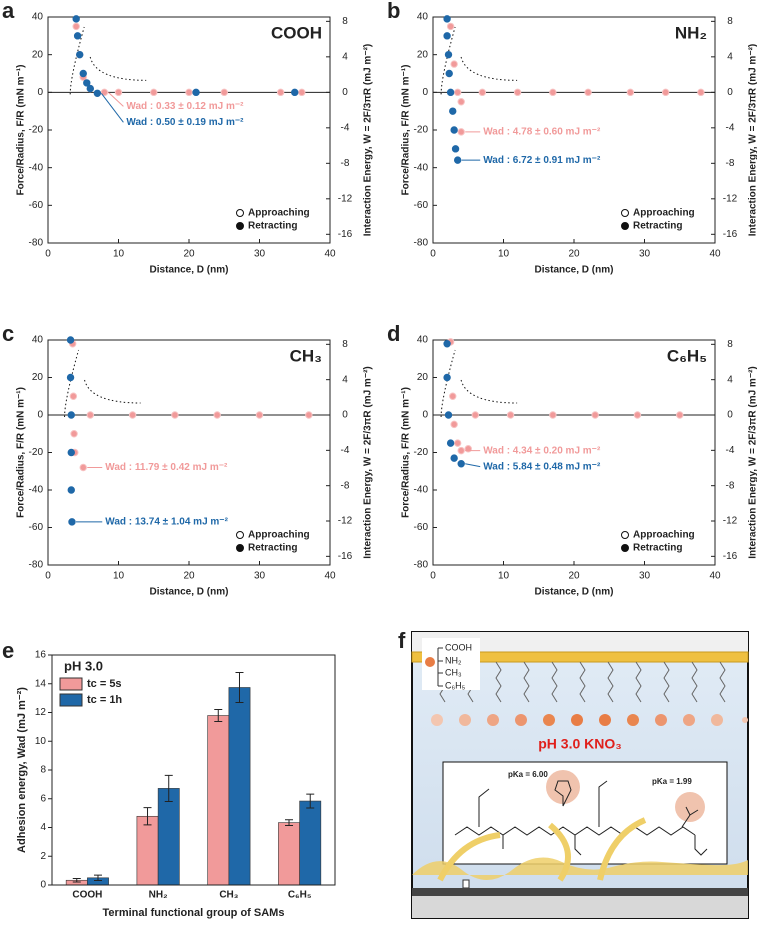 The width and height of the screenshot is (757, 925). What do you see at coordinates (306, 355) in the screenshot?
I see `panel-label: CH₃` at bounding box center [306, 355].